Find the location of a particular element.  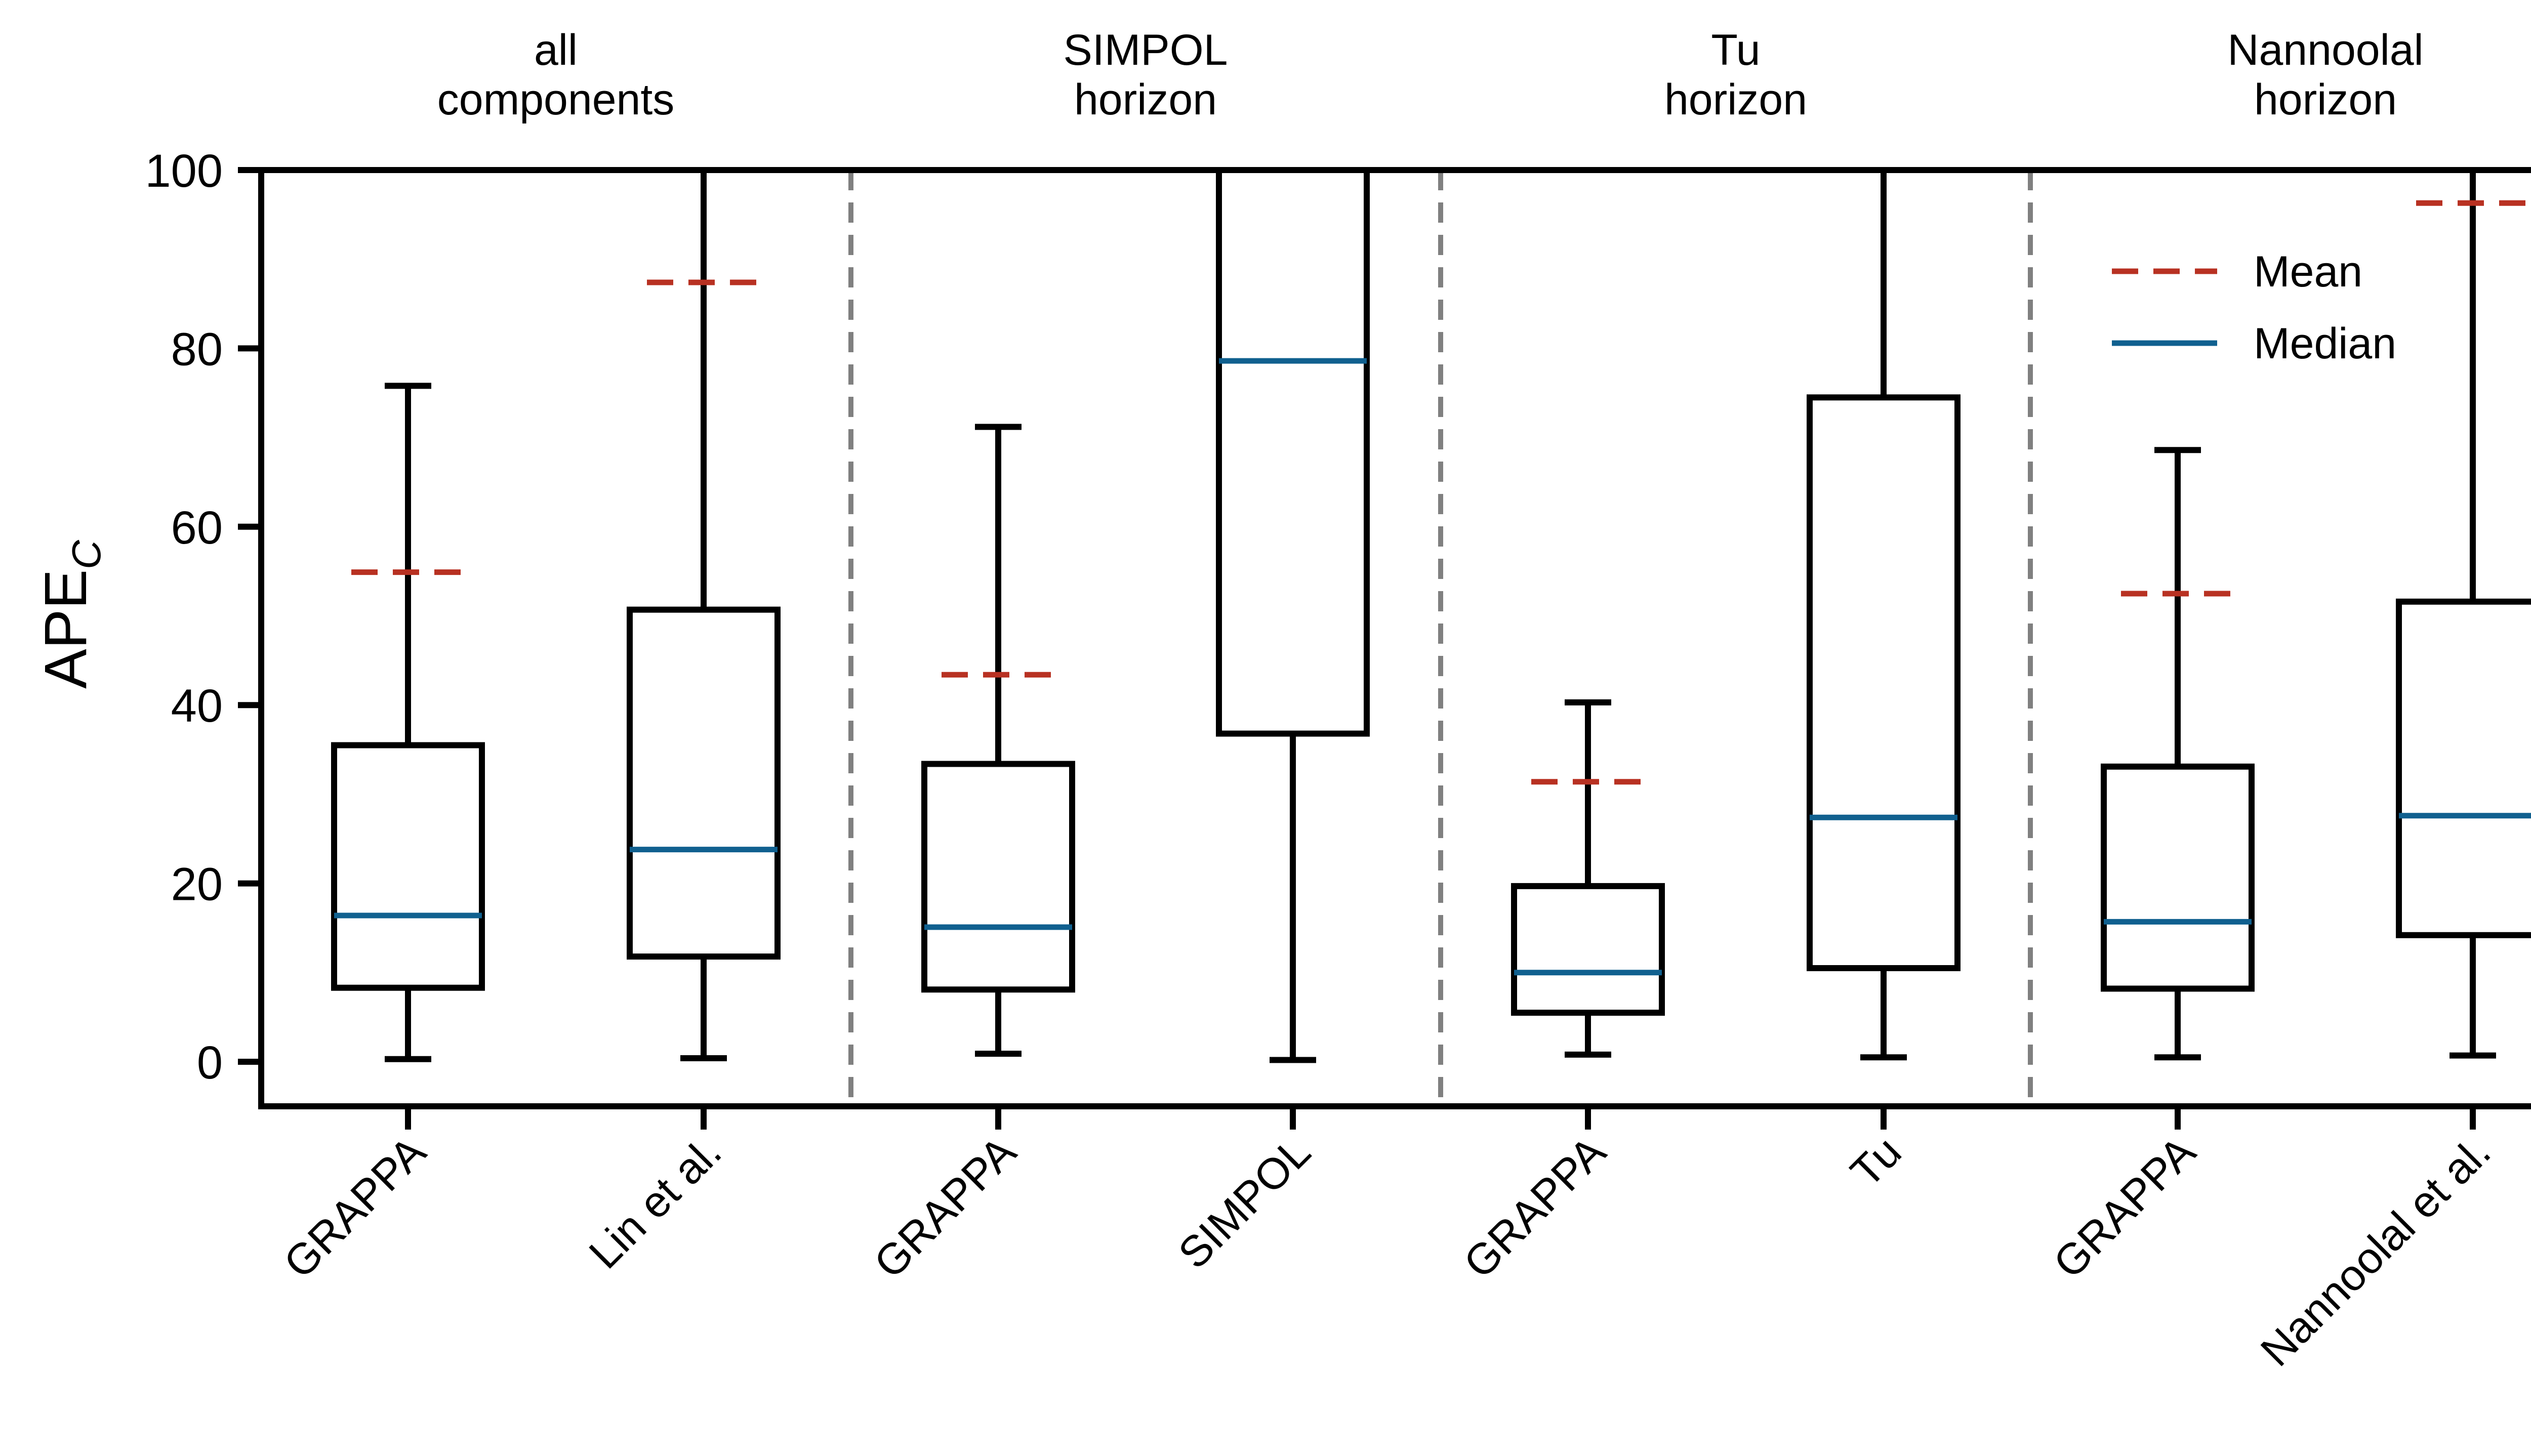

group-label-4-line-2: horizon is located at coordinates (2325, 100).